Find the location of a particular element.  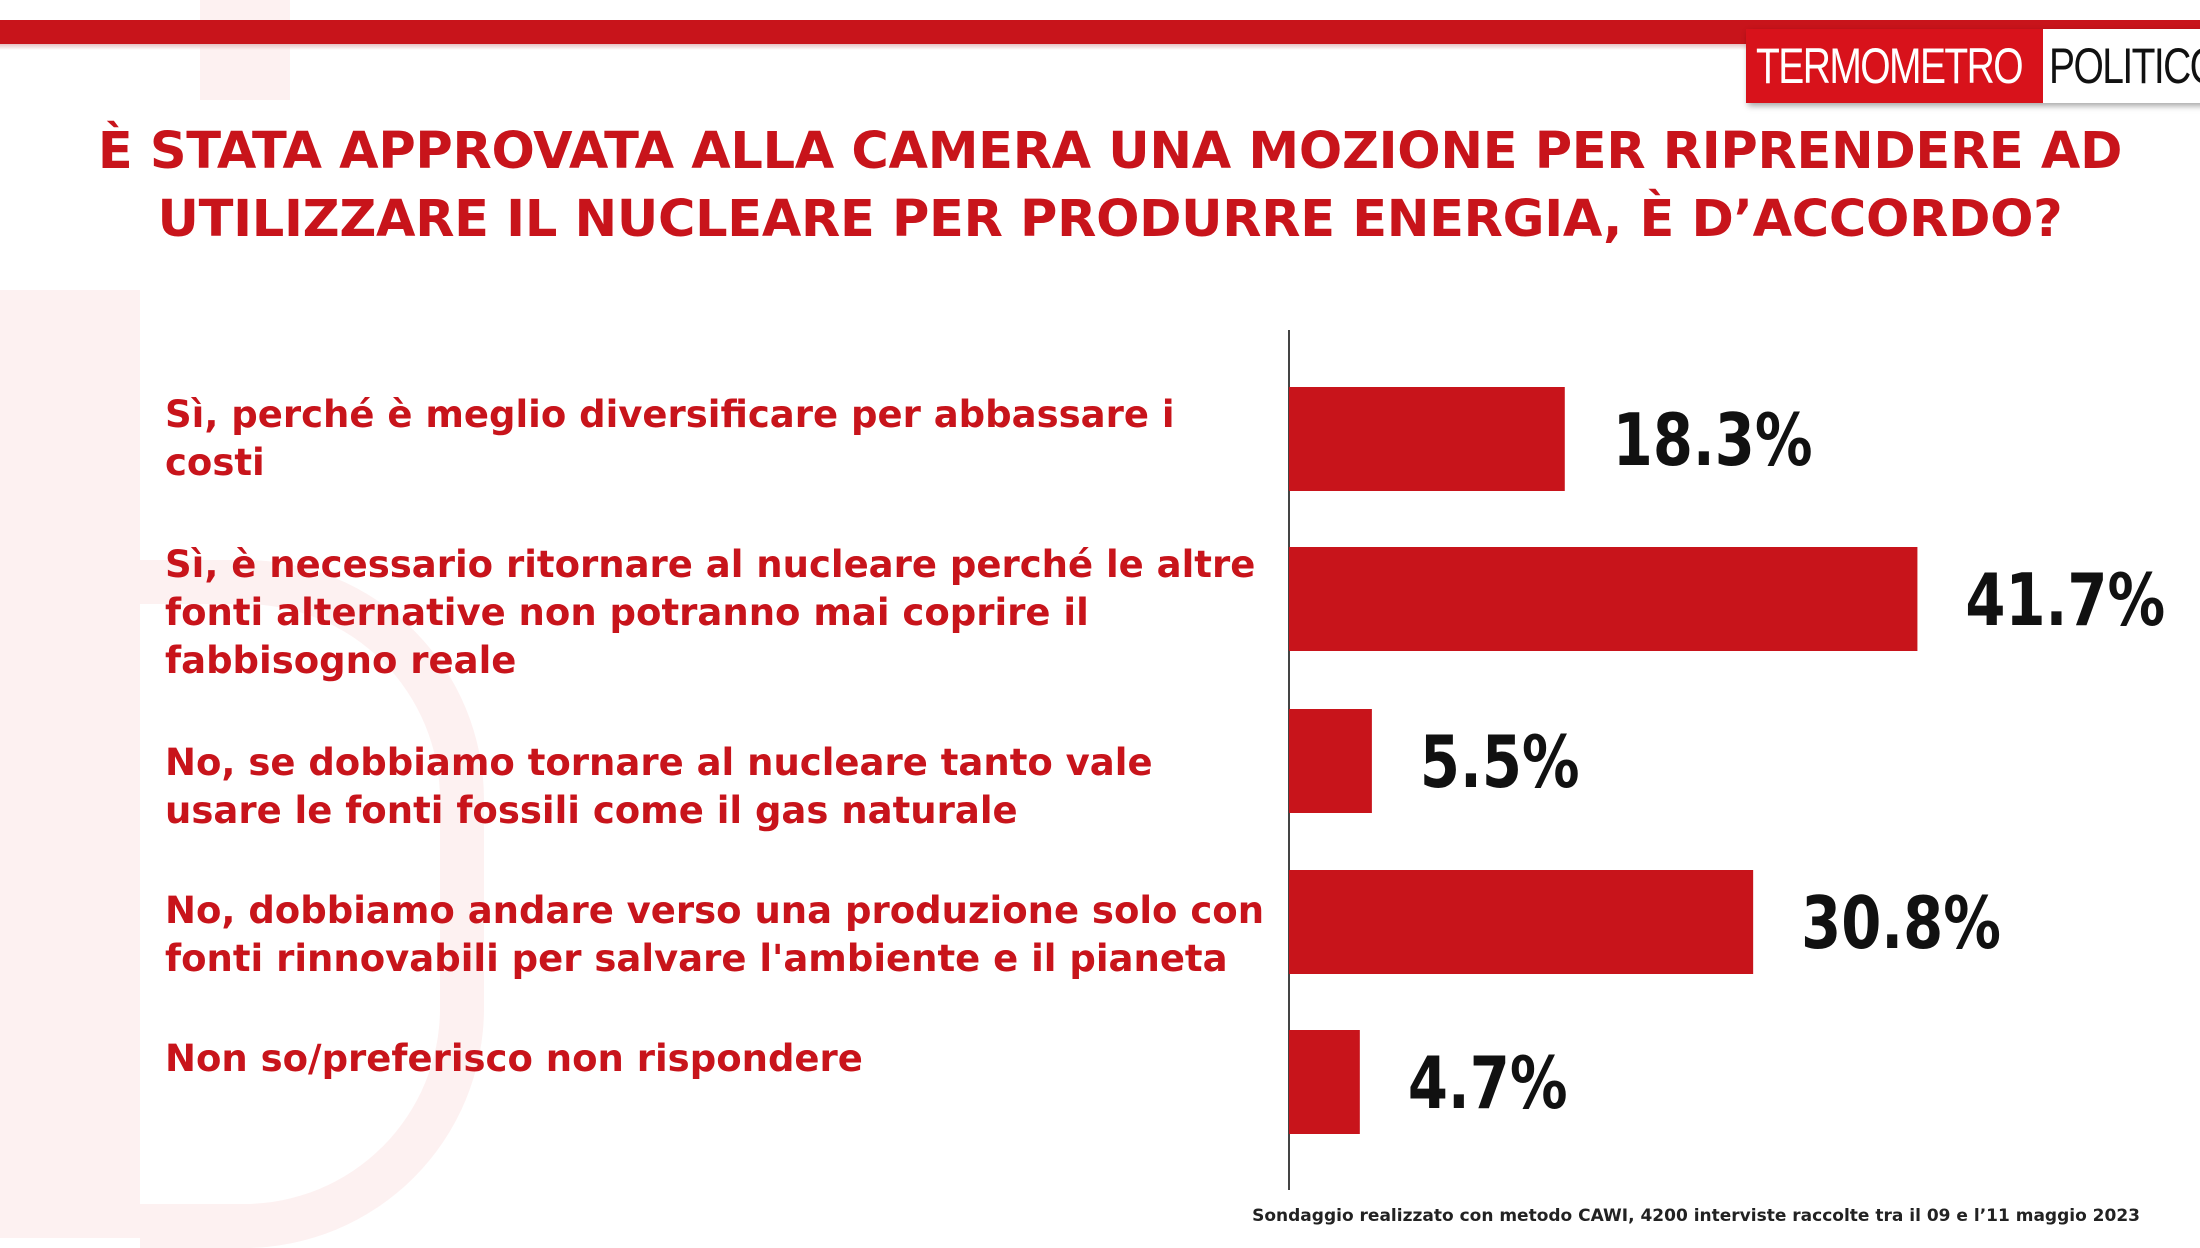

watermark-top is located at coordinates (245, 50).